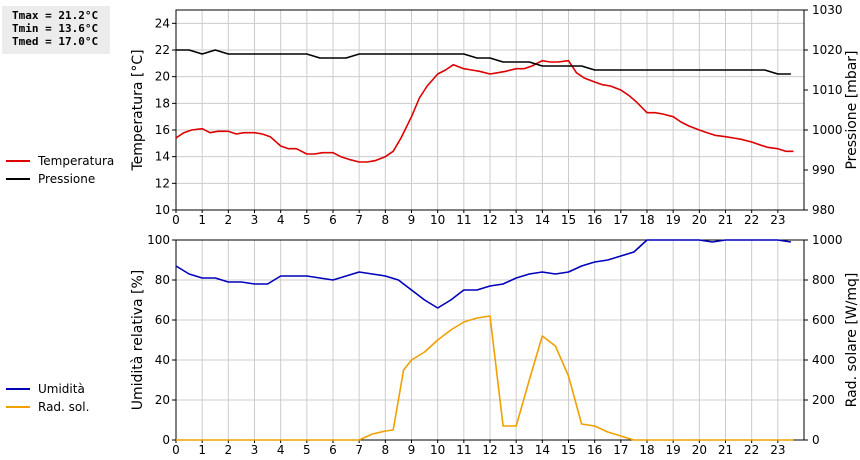 This screenshot has height=460, width=860. Describe the element at coordinates (162, 210) in the screenshot. I see `y-tick-label: 10` at that location.